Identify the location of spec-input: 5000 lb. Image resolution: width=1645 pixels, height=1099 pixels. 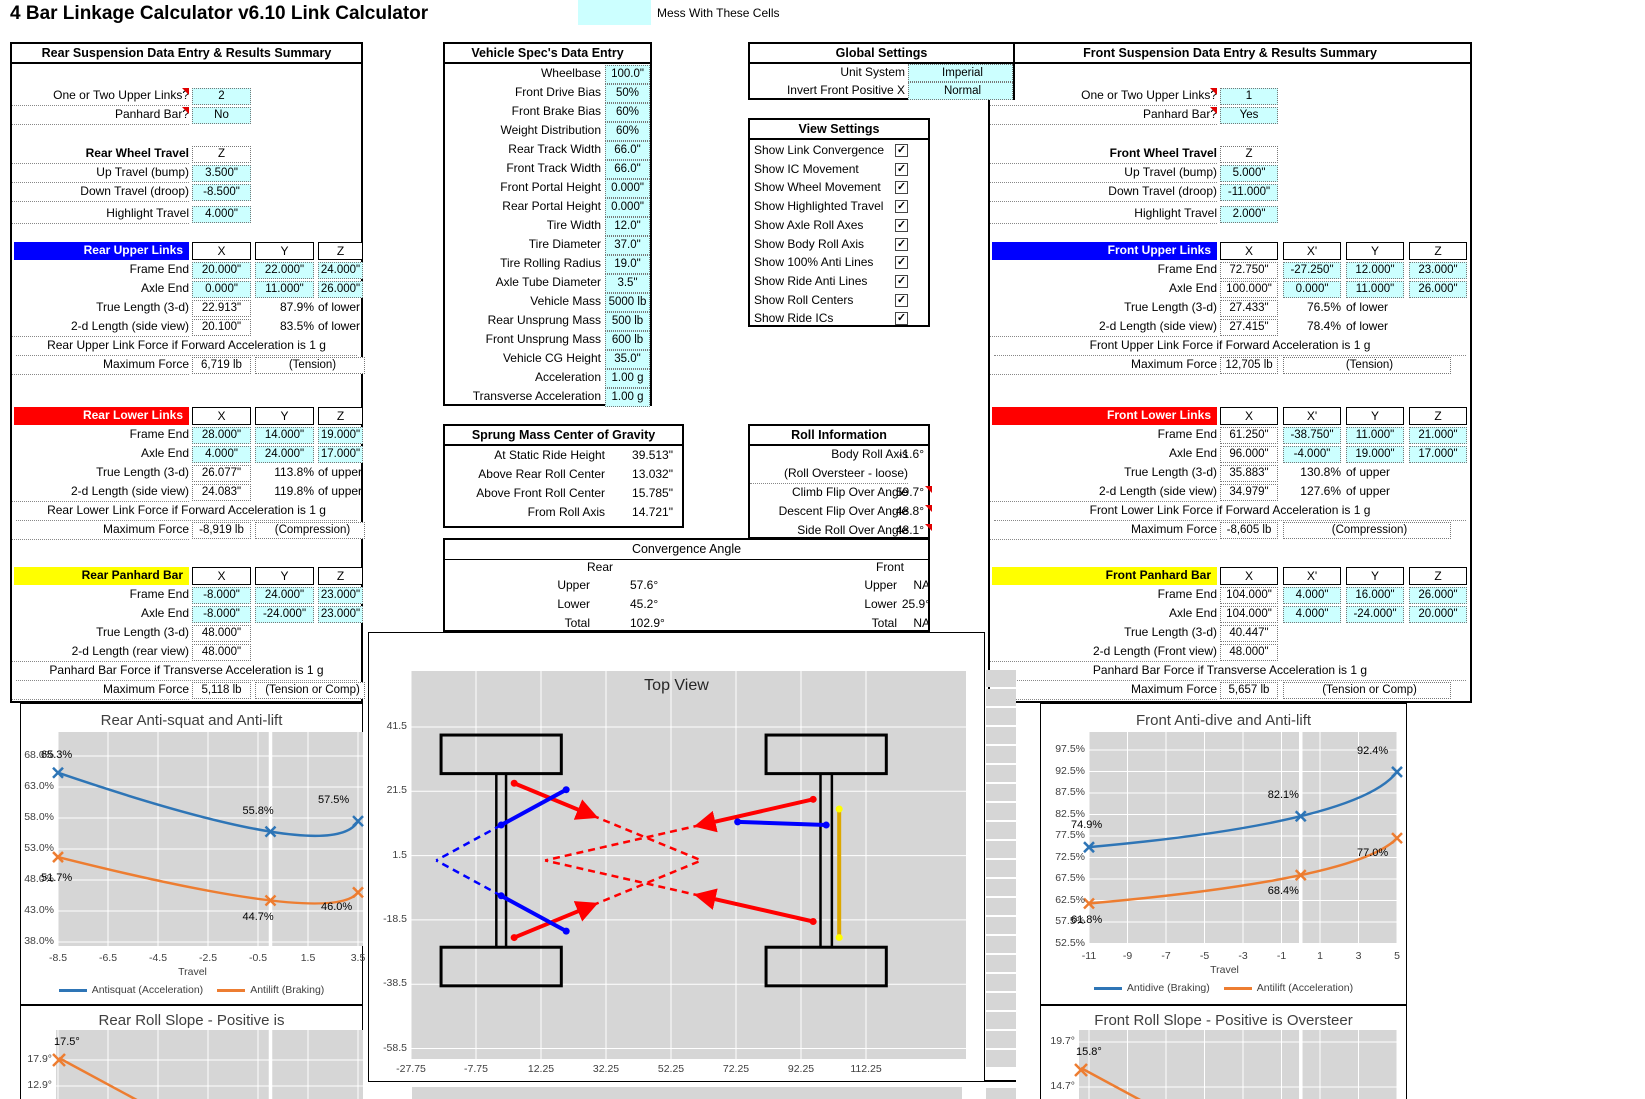
(627, 302).